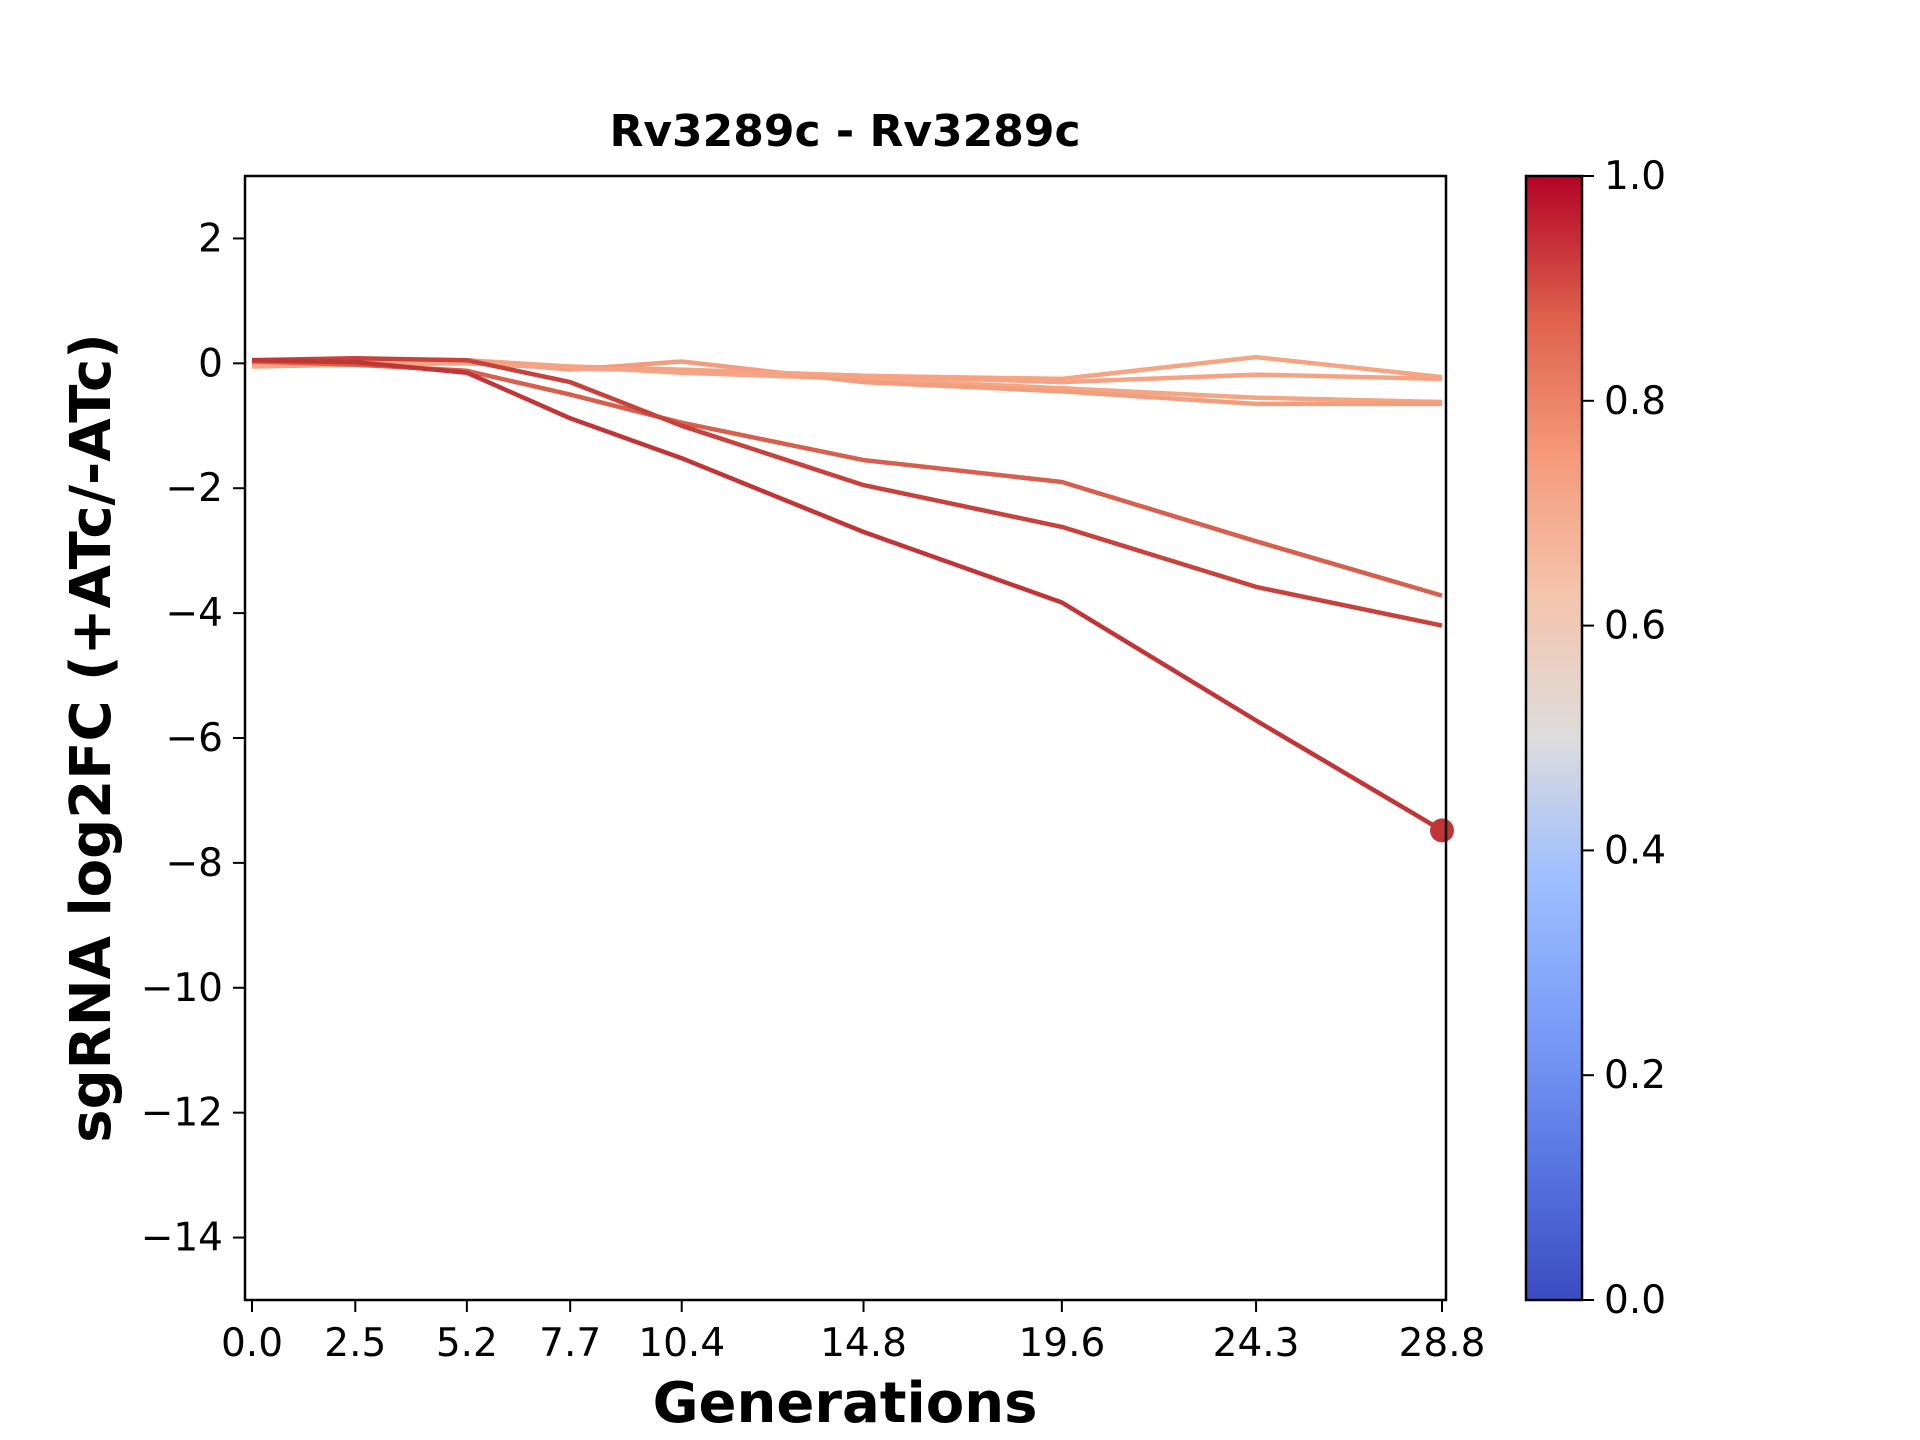  I want to click on colorbar-tick-label: 1.0, so click(1635, 176).